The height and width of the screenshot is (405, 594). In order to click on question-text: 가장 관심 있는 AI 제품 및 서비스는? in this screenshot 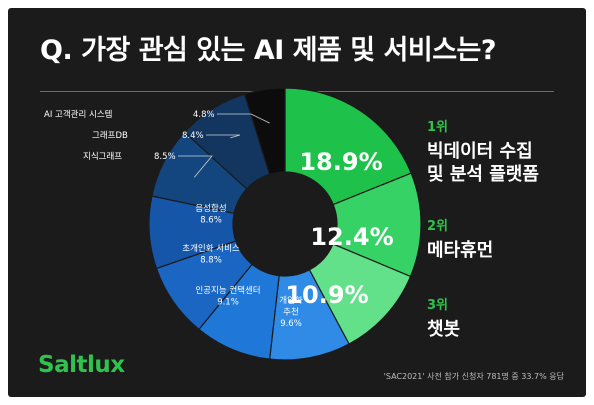, I will do `click(289, 50)`.